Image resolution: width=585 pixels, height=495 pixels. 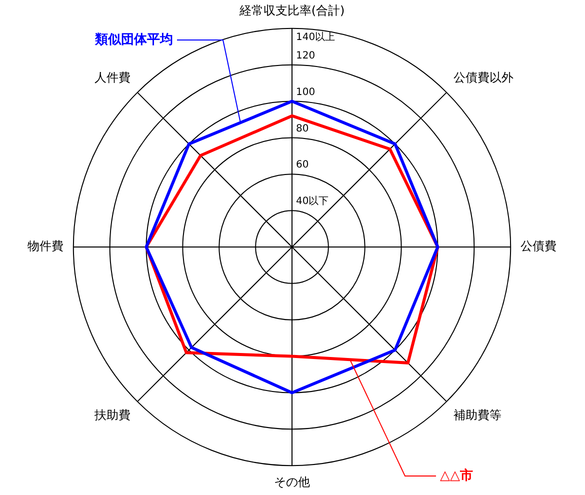 I want to click on y-tick-label: 40以下, so click(x=312, y=201).